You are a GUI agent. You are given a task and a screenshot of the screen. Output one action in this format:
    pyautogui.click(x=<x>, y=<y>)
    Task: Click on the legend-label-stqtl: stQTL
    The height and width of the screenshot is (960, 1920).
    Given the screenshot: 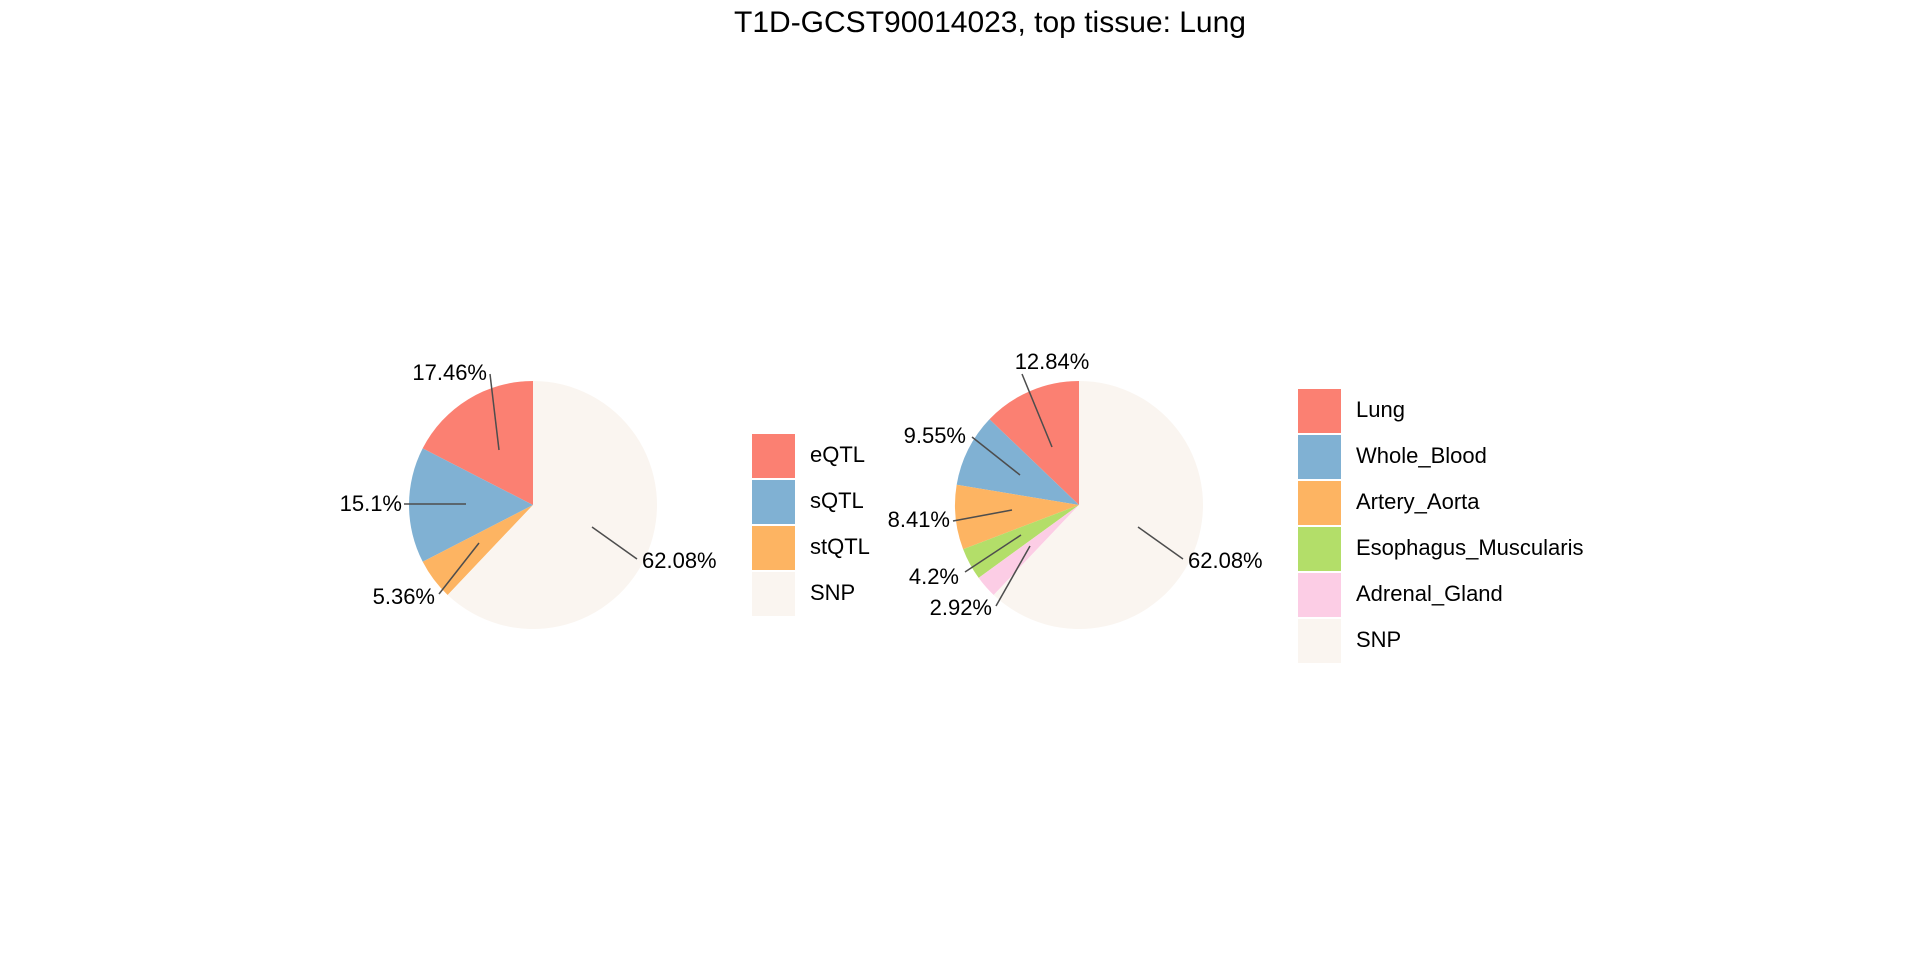 What is the action you would take?
    pyautogui.click(x=840, y=546)
    